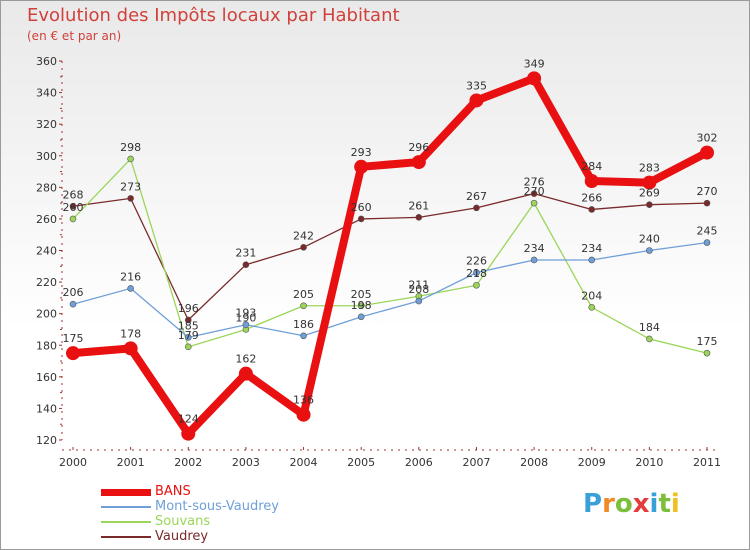 Image resolution: width=750 pixels, height=550 pixels. Describe the element at coordinates (73, 292) in the screenshot. I see `data-label: 206` at that location.